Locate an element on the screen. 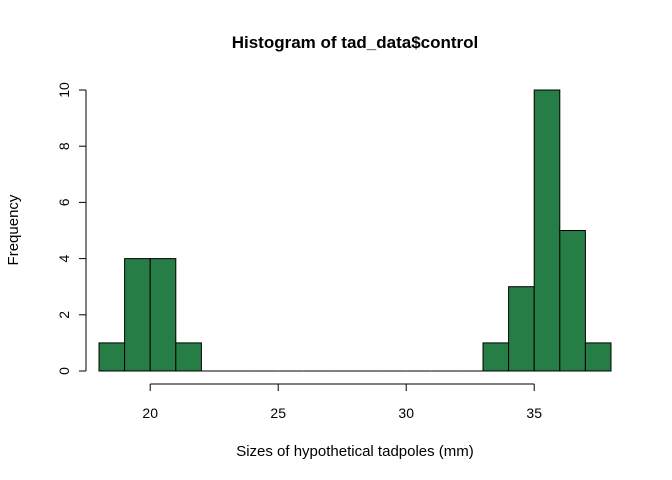 The image size is (672, 480). y-tick-label: 4 is located at coordinates (64, 258).